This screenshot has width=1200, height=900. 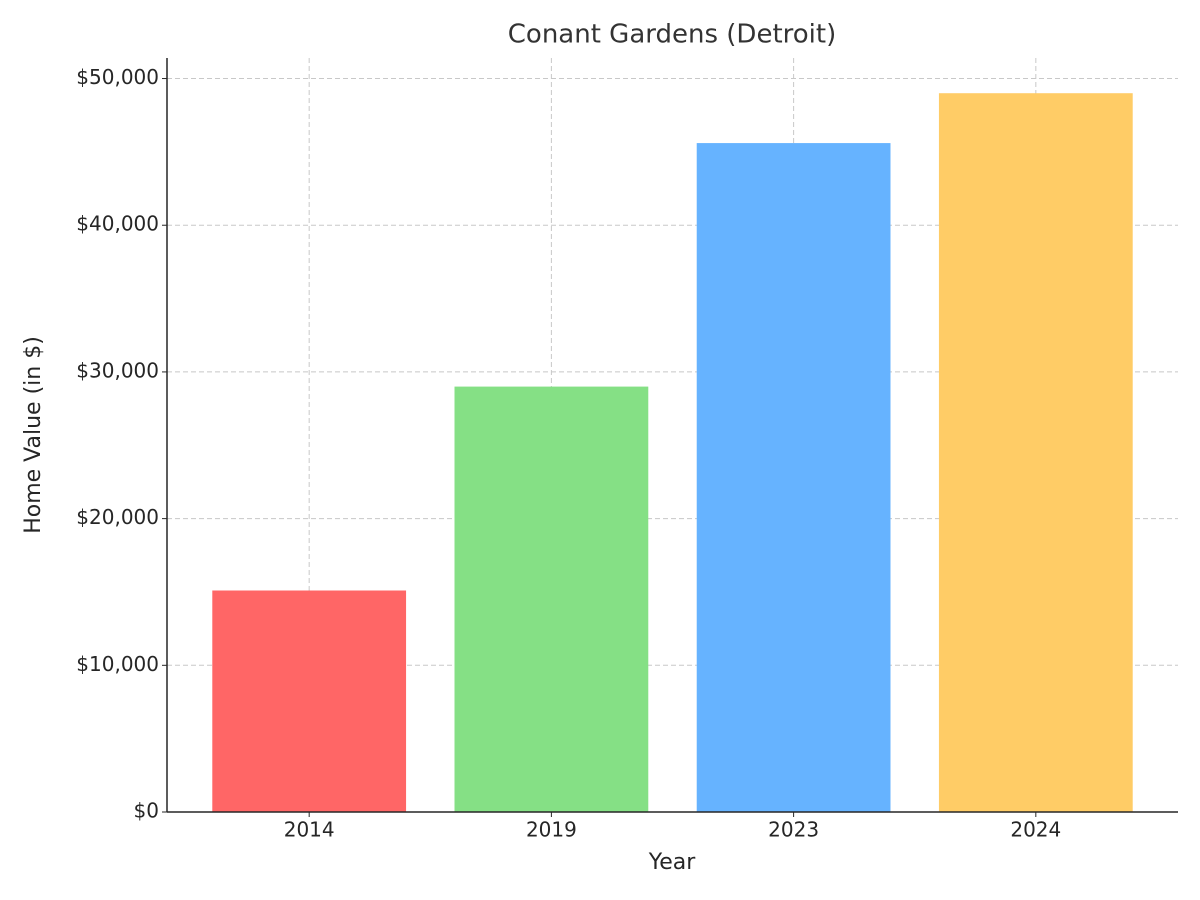 I want to click on y-tick-label: $10,000, so click(x=117, y=664).